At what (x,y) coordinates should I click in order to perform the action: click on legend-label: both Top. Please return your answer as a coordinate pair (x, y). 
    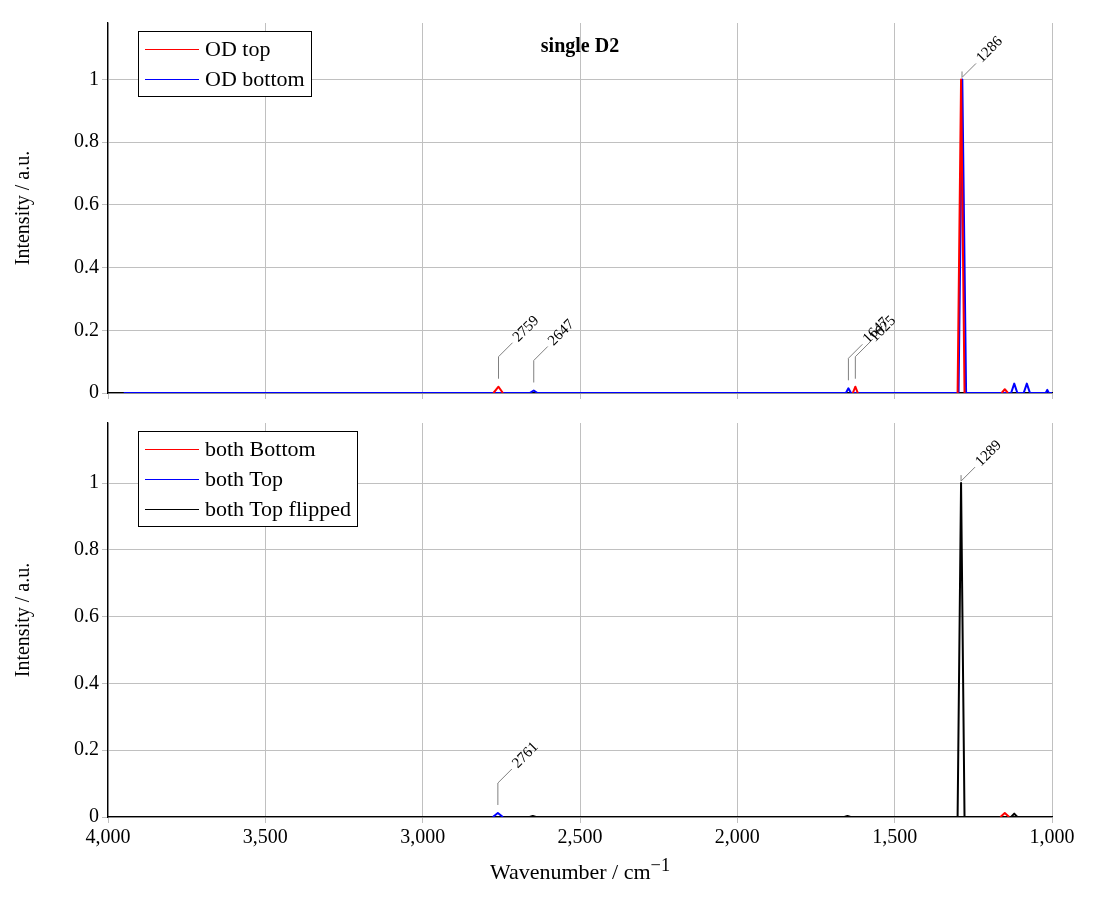
    Looking at the image, I should click on (244, 479).